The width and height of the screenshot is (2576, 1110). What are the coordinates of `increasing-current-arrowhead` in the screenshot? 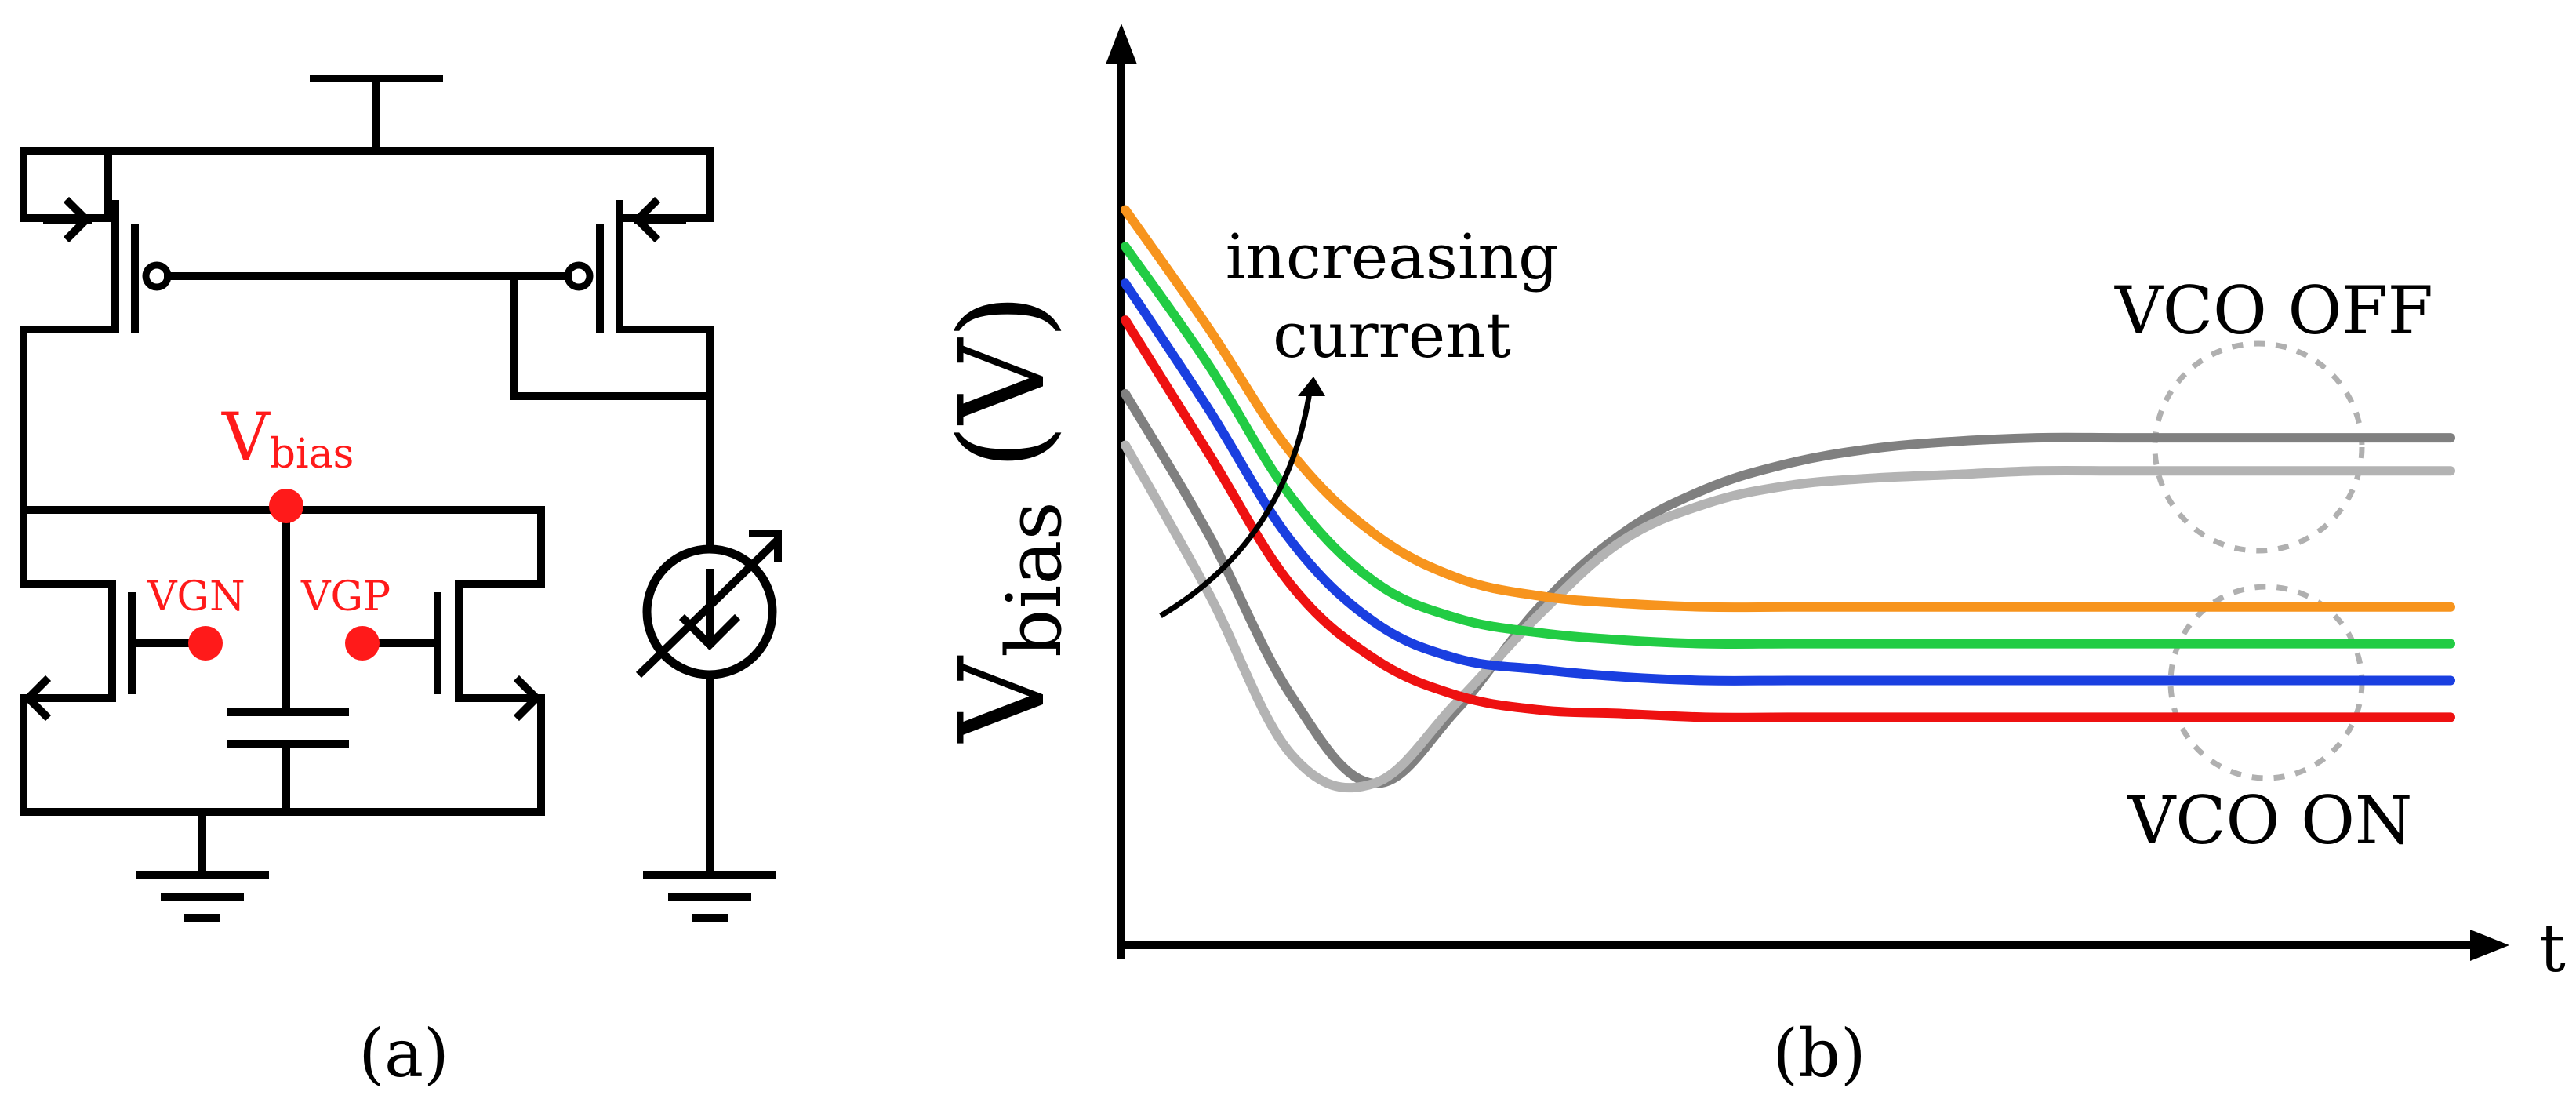 It's located at (1311, 387).